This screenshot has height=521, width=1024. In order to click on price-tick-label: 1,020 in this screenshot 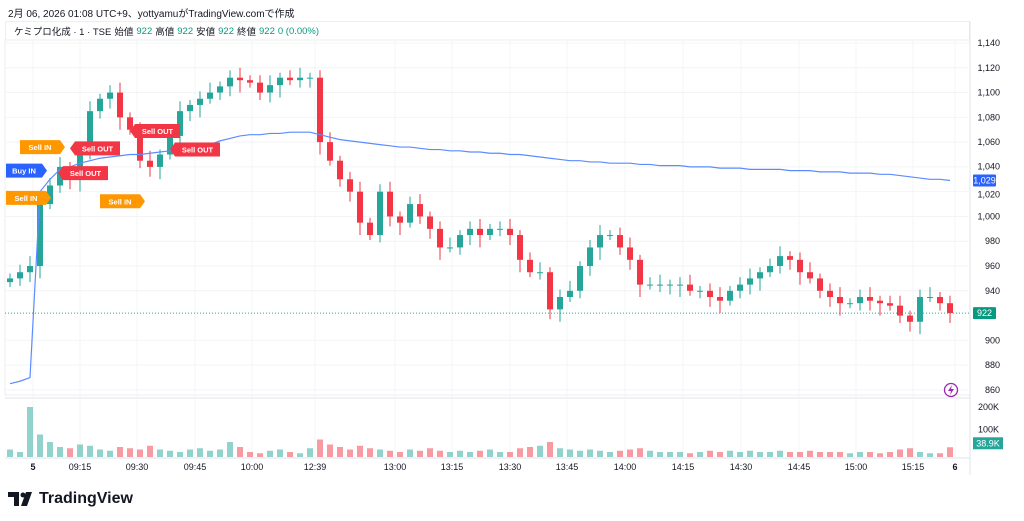, I will do `click(988, 195)`.